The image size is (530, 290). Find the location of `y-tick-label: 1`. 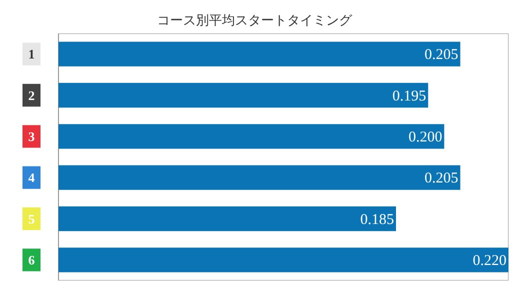

y-tick-label: 1 is located at coordinates (31, 54).